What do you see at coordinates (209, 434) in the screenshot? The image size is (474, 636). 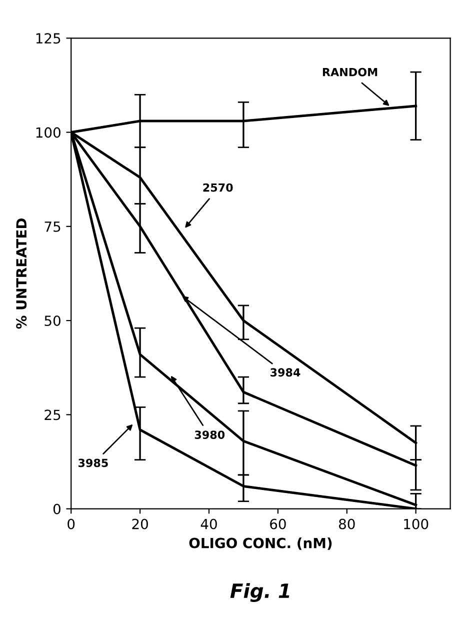 I see `annotation: 3980` at bounding box center [209, 434].